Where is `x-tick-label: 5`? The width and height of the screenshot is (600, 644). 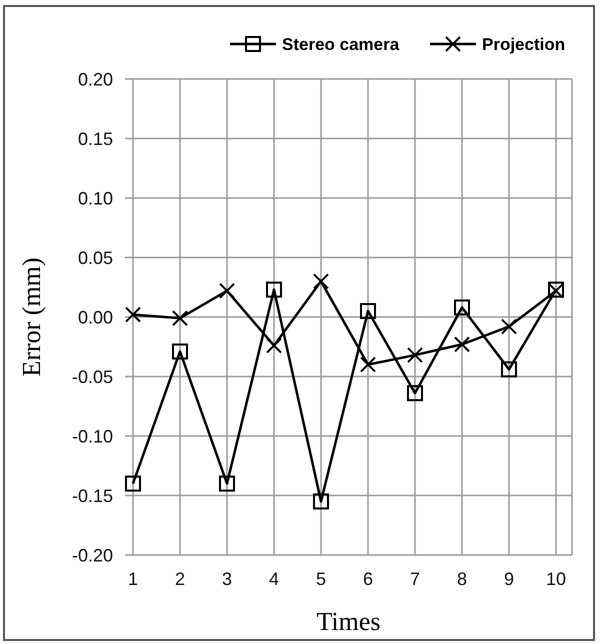 x-tick-label: 5 is located at coordinates (321, 579).